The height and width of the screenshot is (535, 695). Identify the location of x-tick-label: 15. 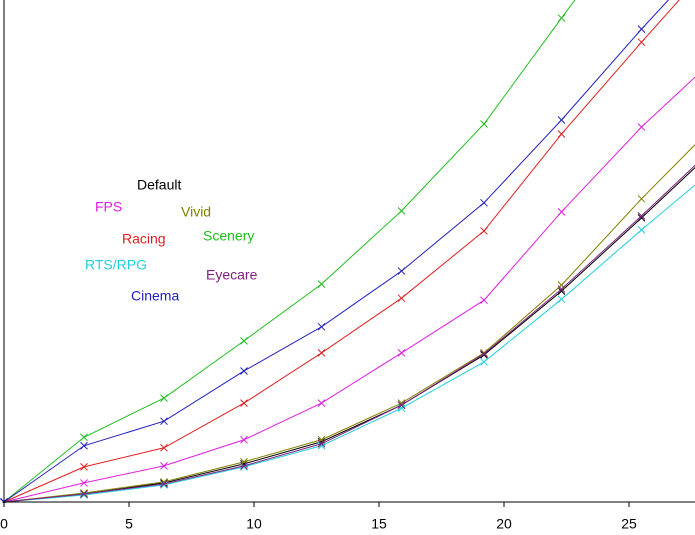
(379, 524).